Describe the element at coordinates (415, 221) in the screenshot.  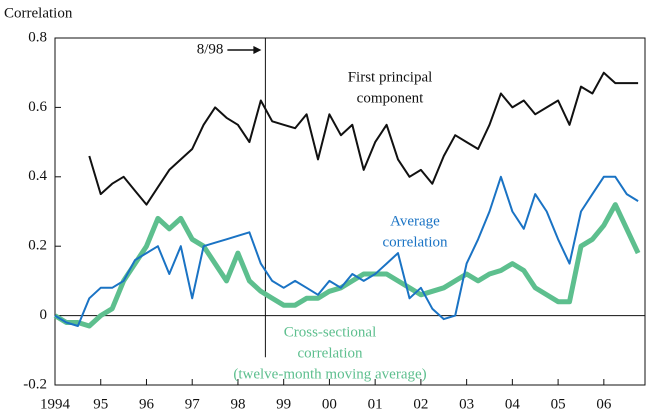
I see `annotation: Average` at that location.